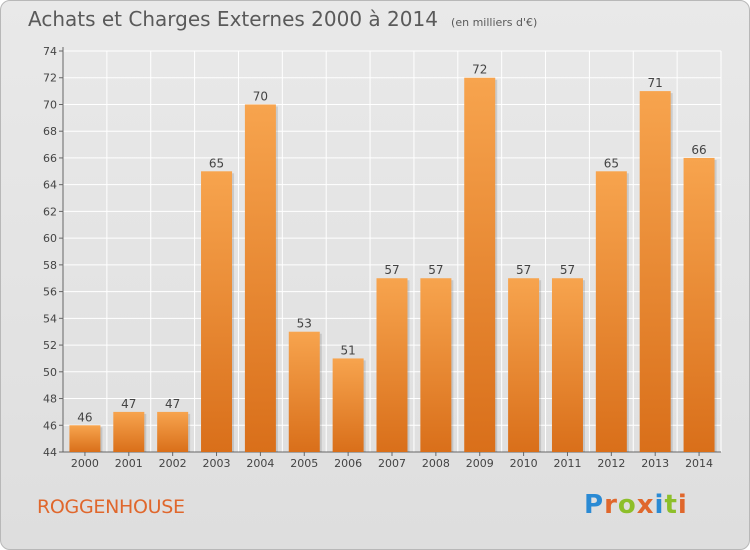 This screenshot has width=750, height=550. Describe the element at coordinates (50, 238) in the screenshot. I see `y-tick-label: 60` at that location.